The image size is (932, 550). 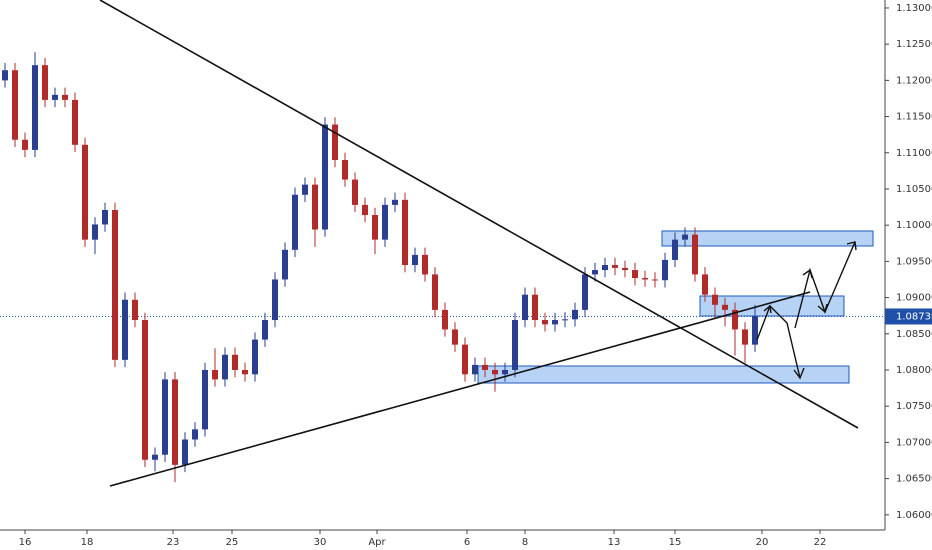 What do you see at coordinates (914, 479) in the screenshot?
I see `y-tick-label: 1.06500` at bounding box center [914, 479].